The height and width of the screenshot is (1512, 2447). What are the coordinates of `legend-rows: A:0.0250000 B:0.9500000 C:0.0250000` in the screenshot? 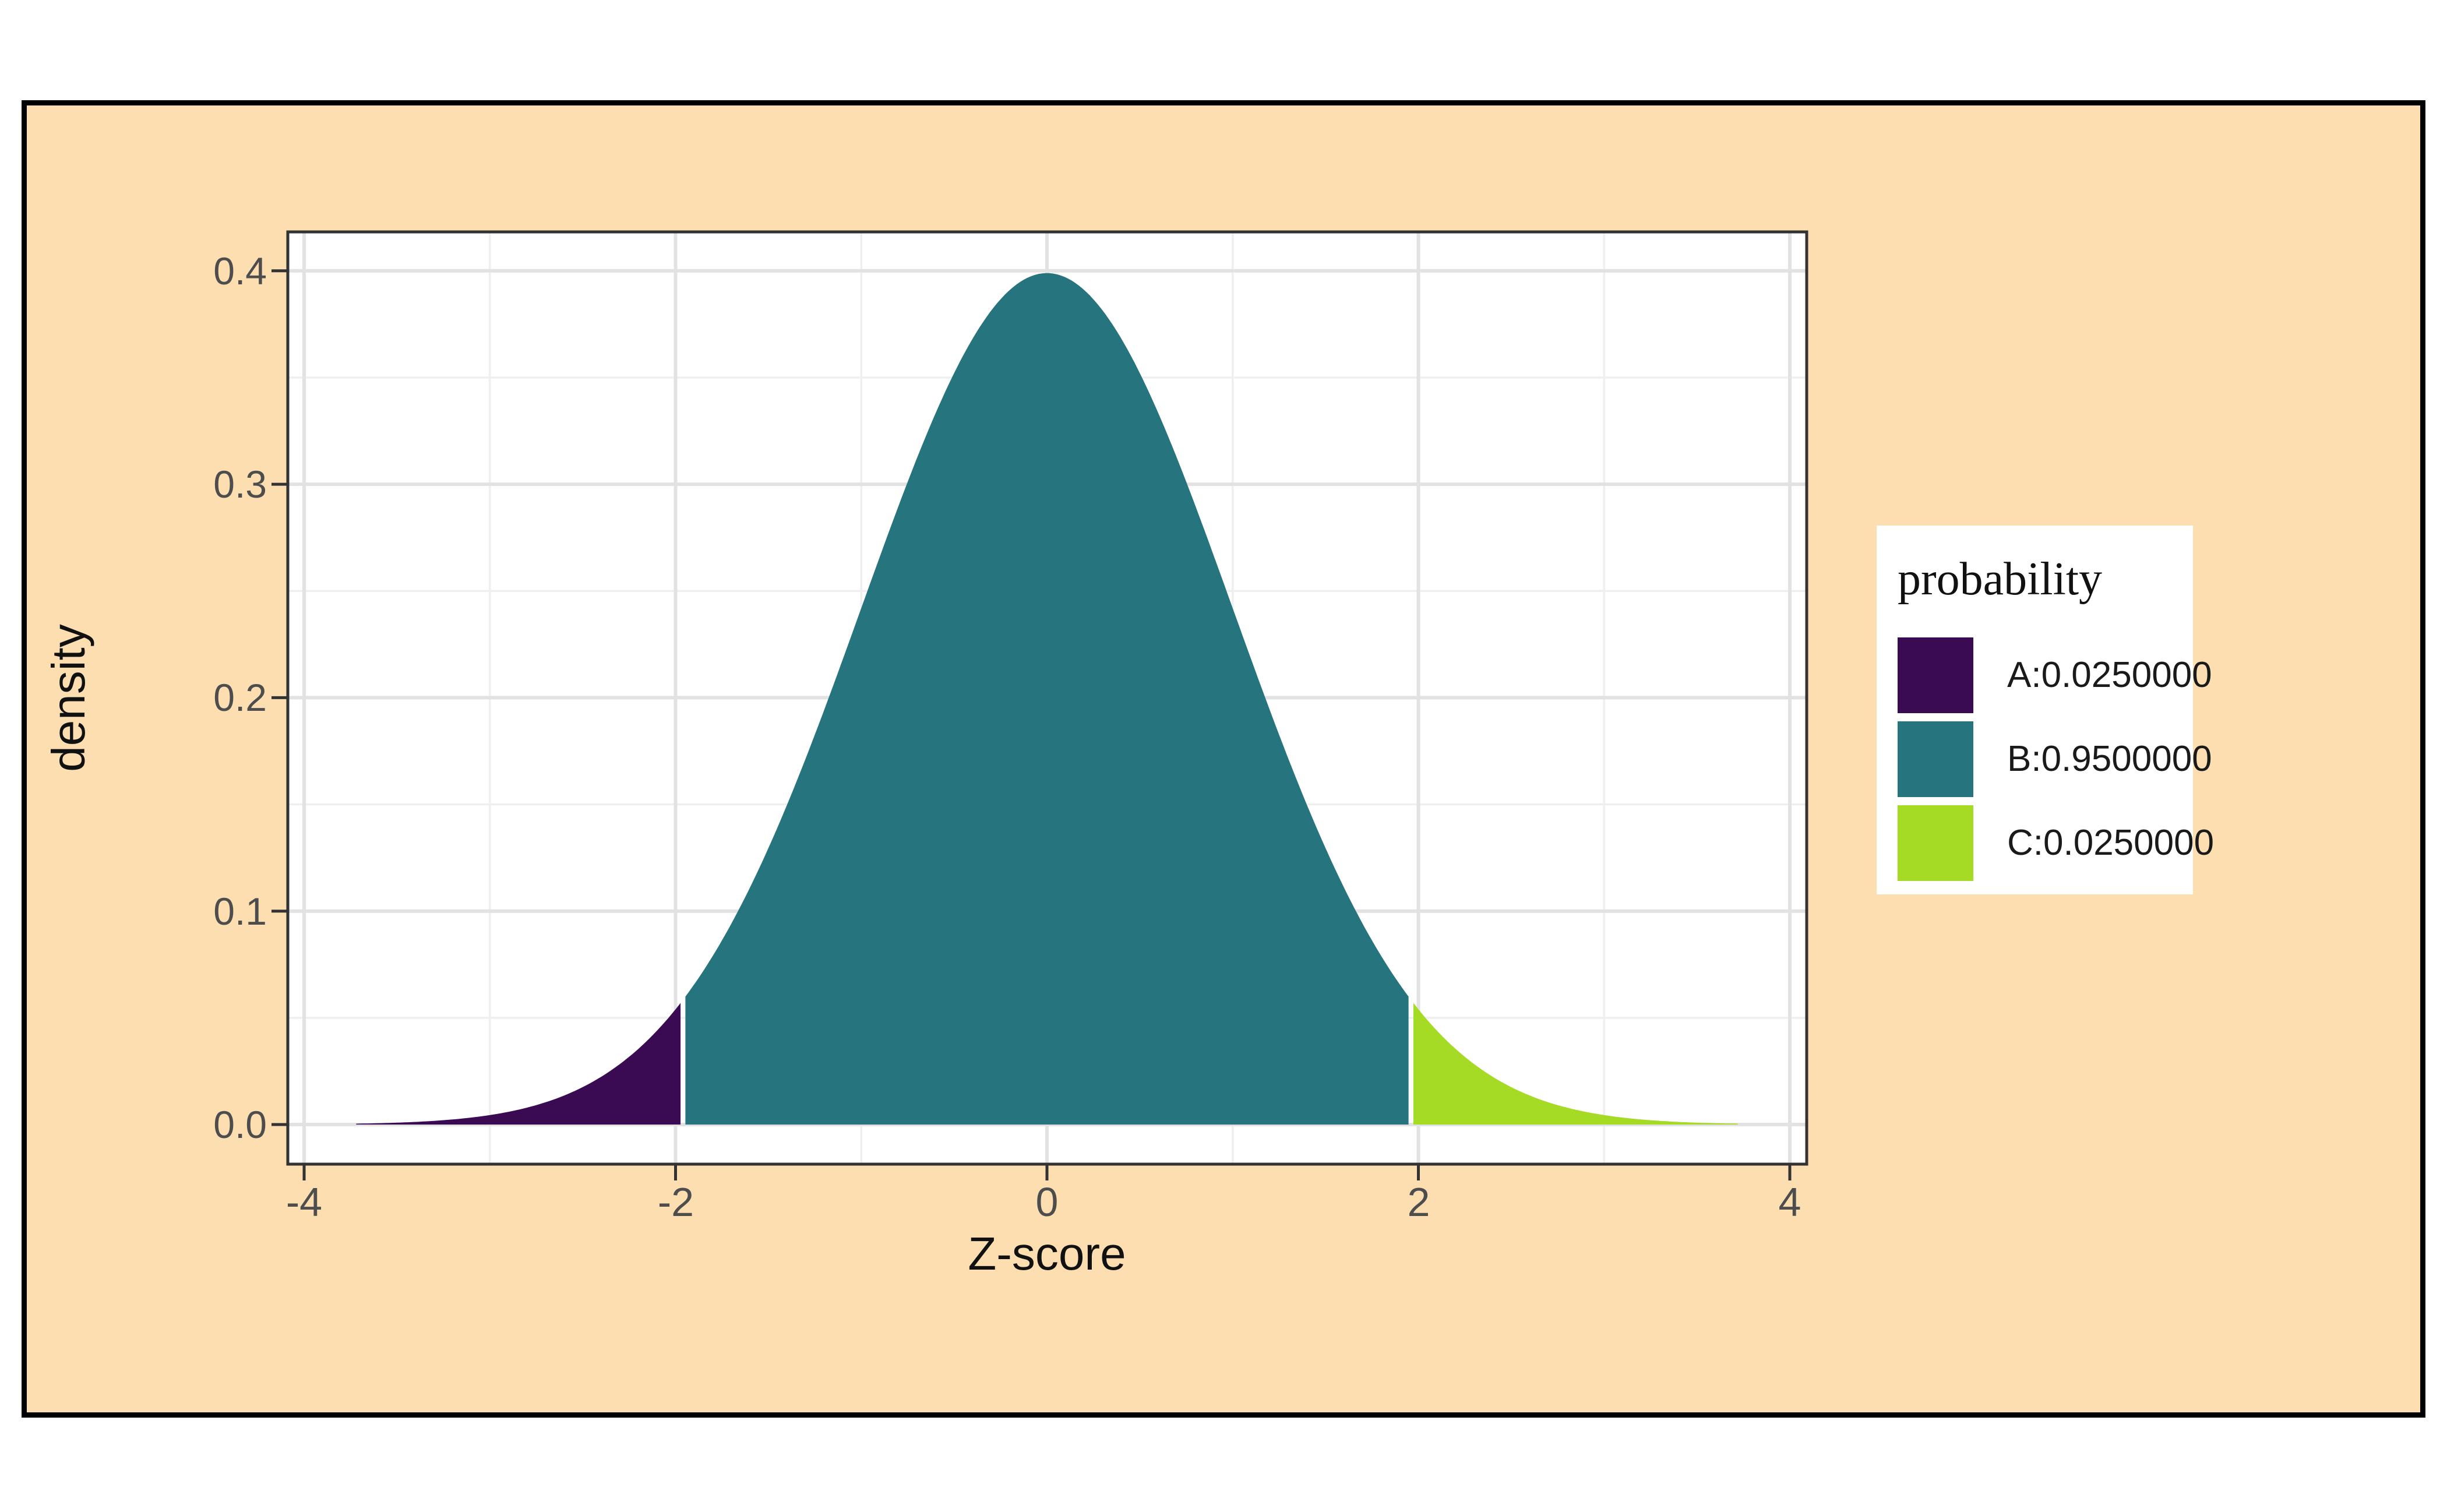 It's located at (2056, 763).